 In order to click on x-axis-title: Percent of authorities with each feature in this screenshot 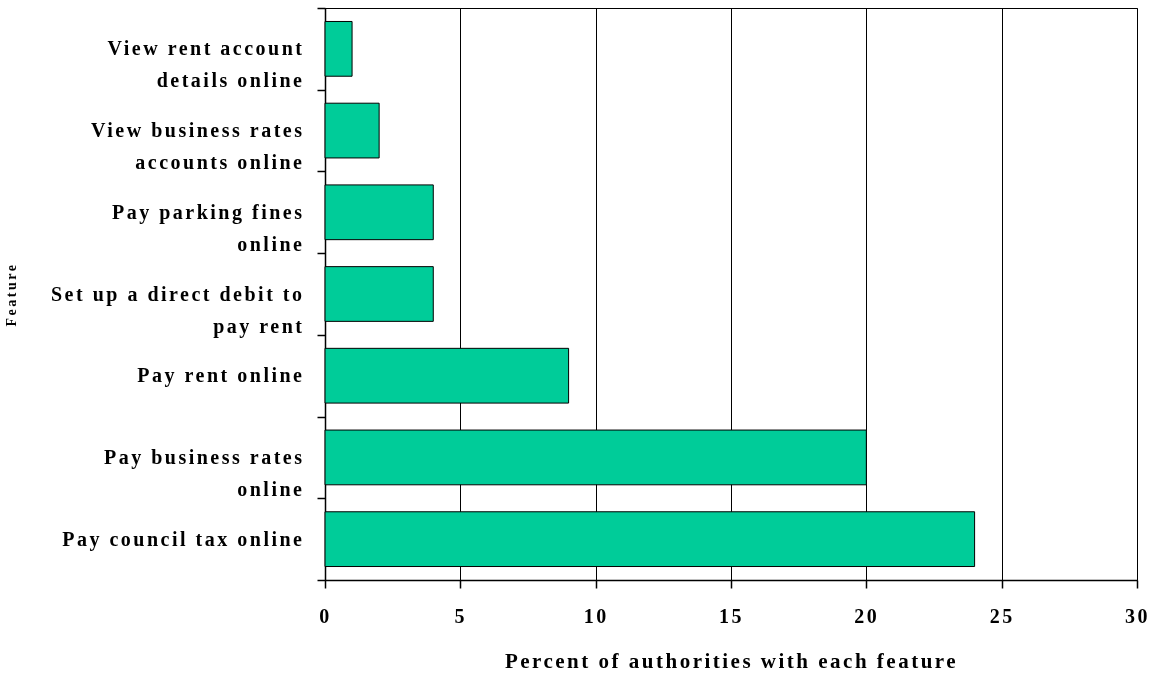, I will do `click(731, 660)`.